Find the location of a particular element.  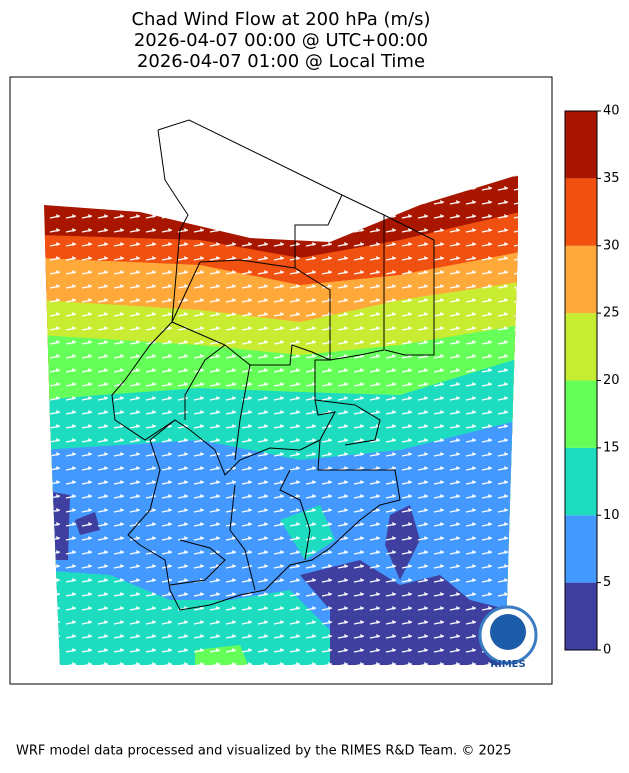

colorbar-tick-label: 5 is located at coordinates (607, 582).